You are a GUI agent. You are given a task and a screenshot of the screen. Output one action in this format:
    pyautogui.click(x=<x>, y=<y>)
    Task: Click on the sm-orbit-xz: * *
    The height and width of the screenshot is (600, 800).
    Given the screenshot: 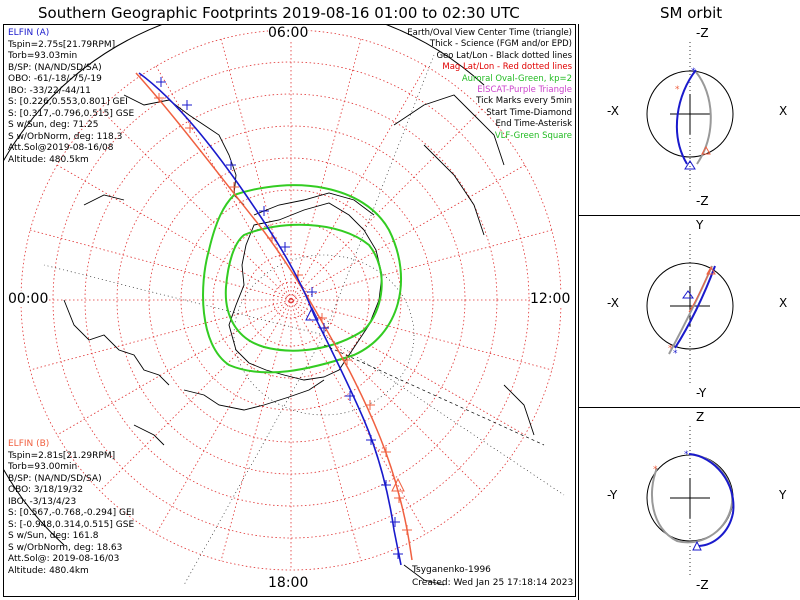 What is the action you would take?
    pyautogui.click(x=690, y=118)
    